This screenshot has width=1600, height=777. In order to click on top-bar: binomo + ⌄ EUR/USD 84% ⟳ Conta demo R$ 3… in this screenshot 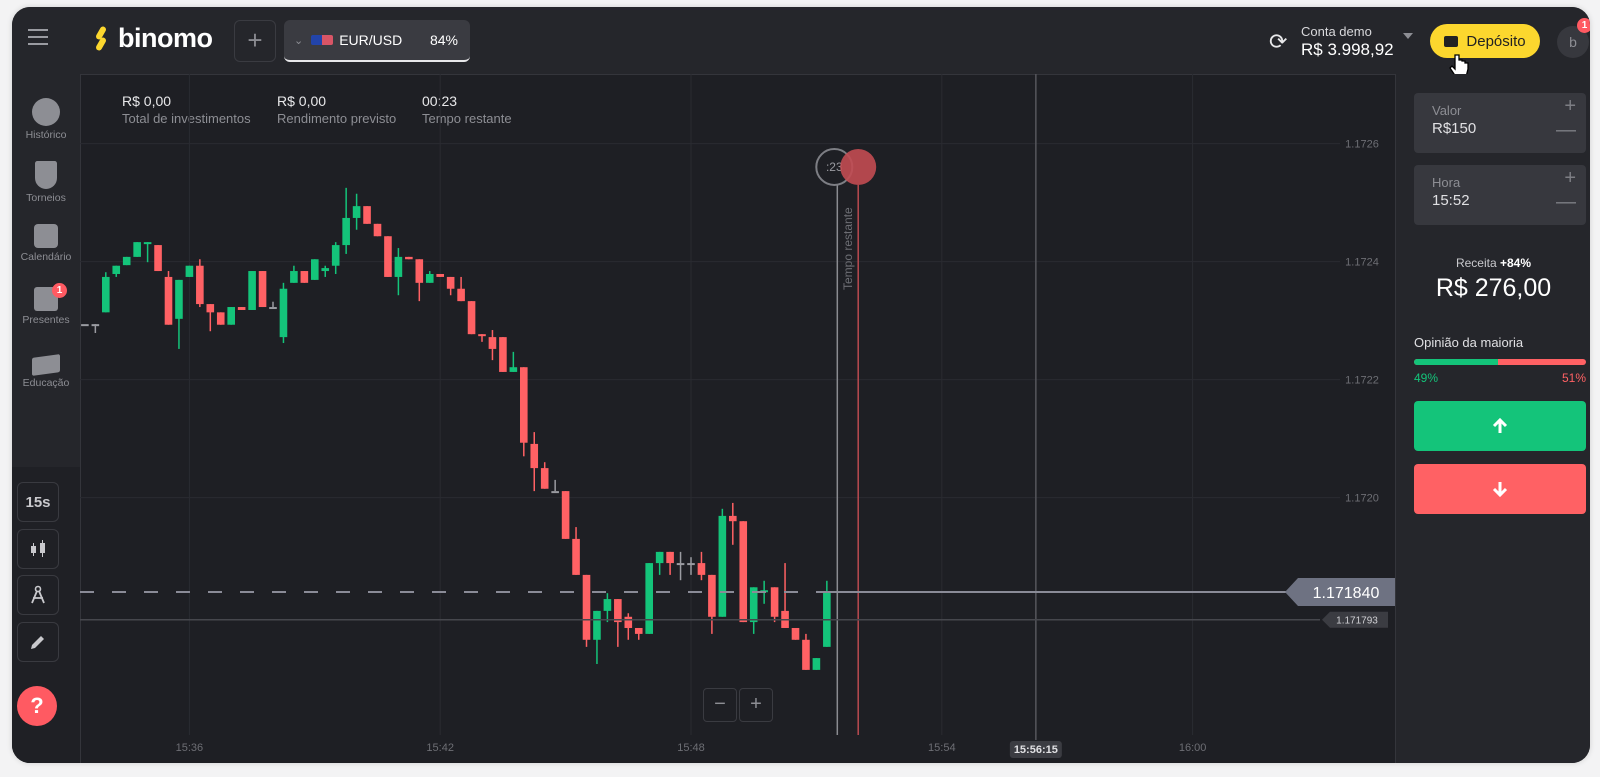, I will do `click(801, 42)`.